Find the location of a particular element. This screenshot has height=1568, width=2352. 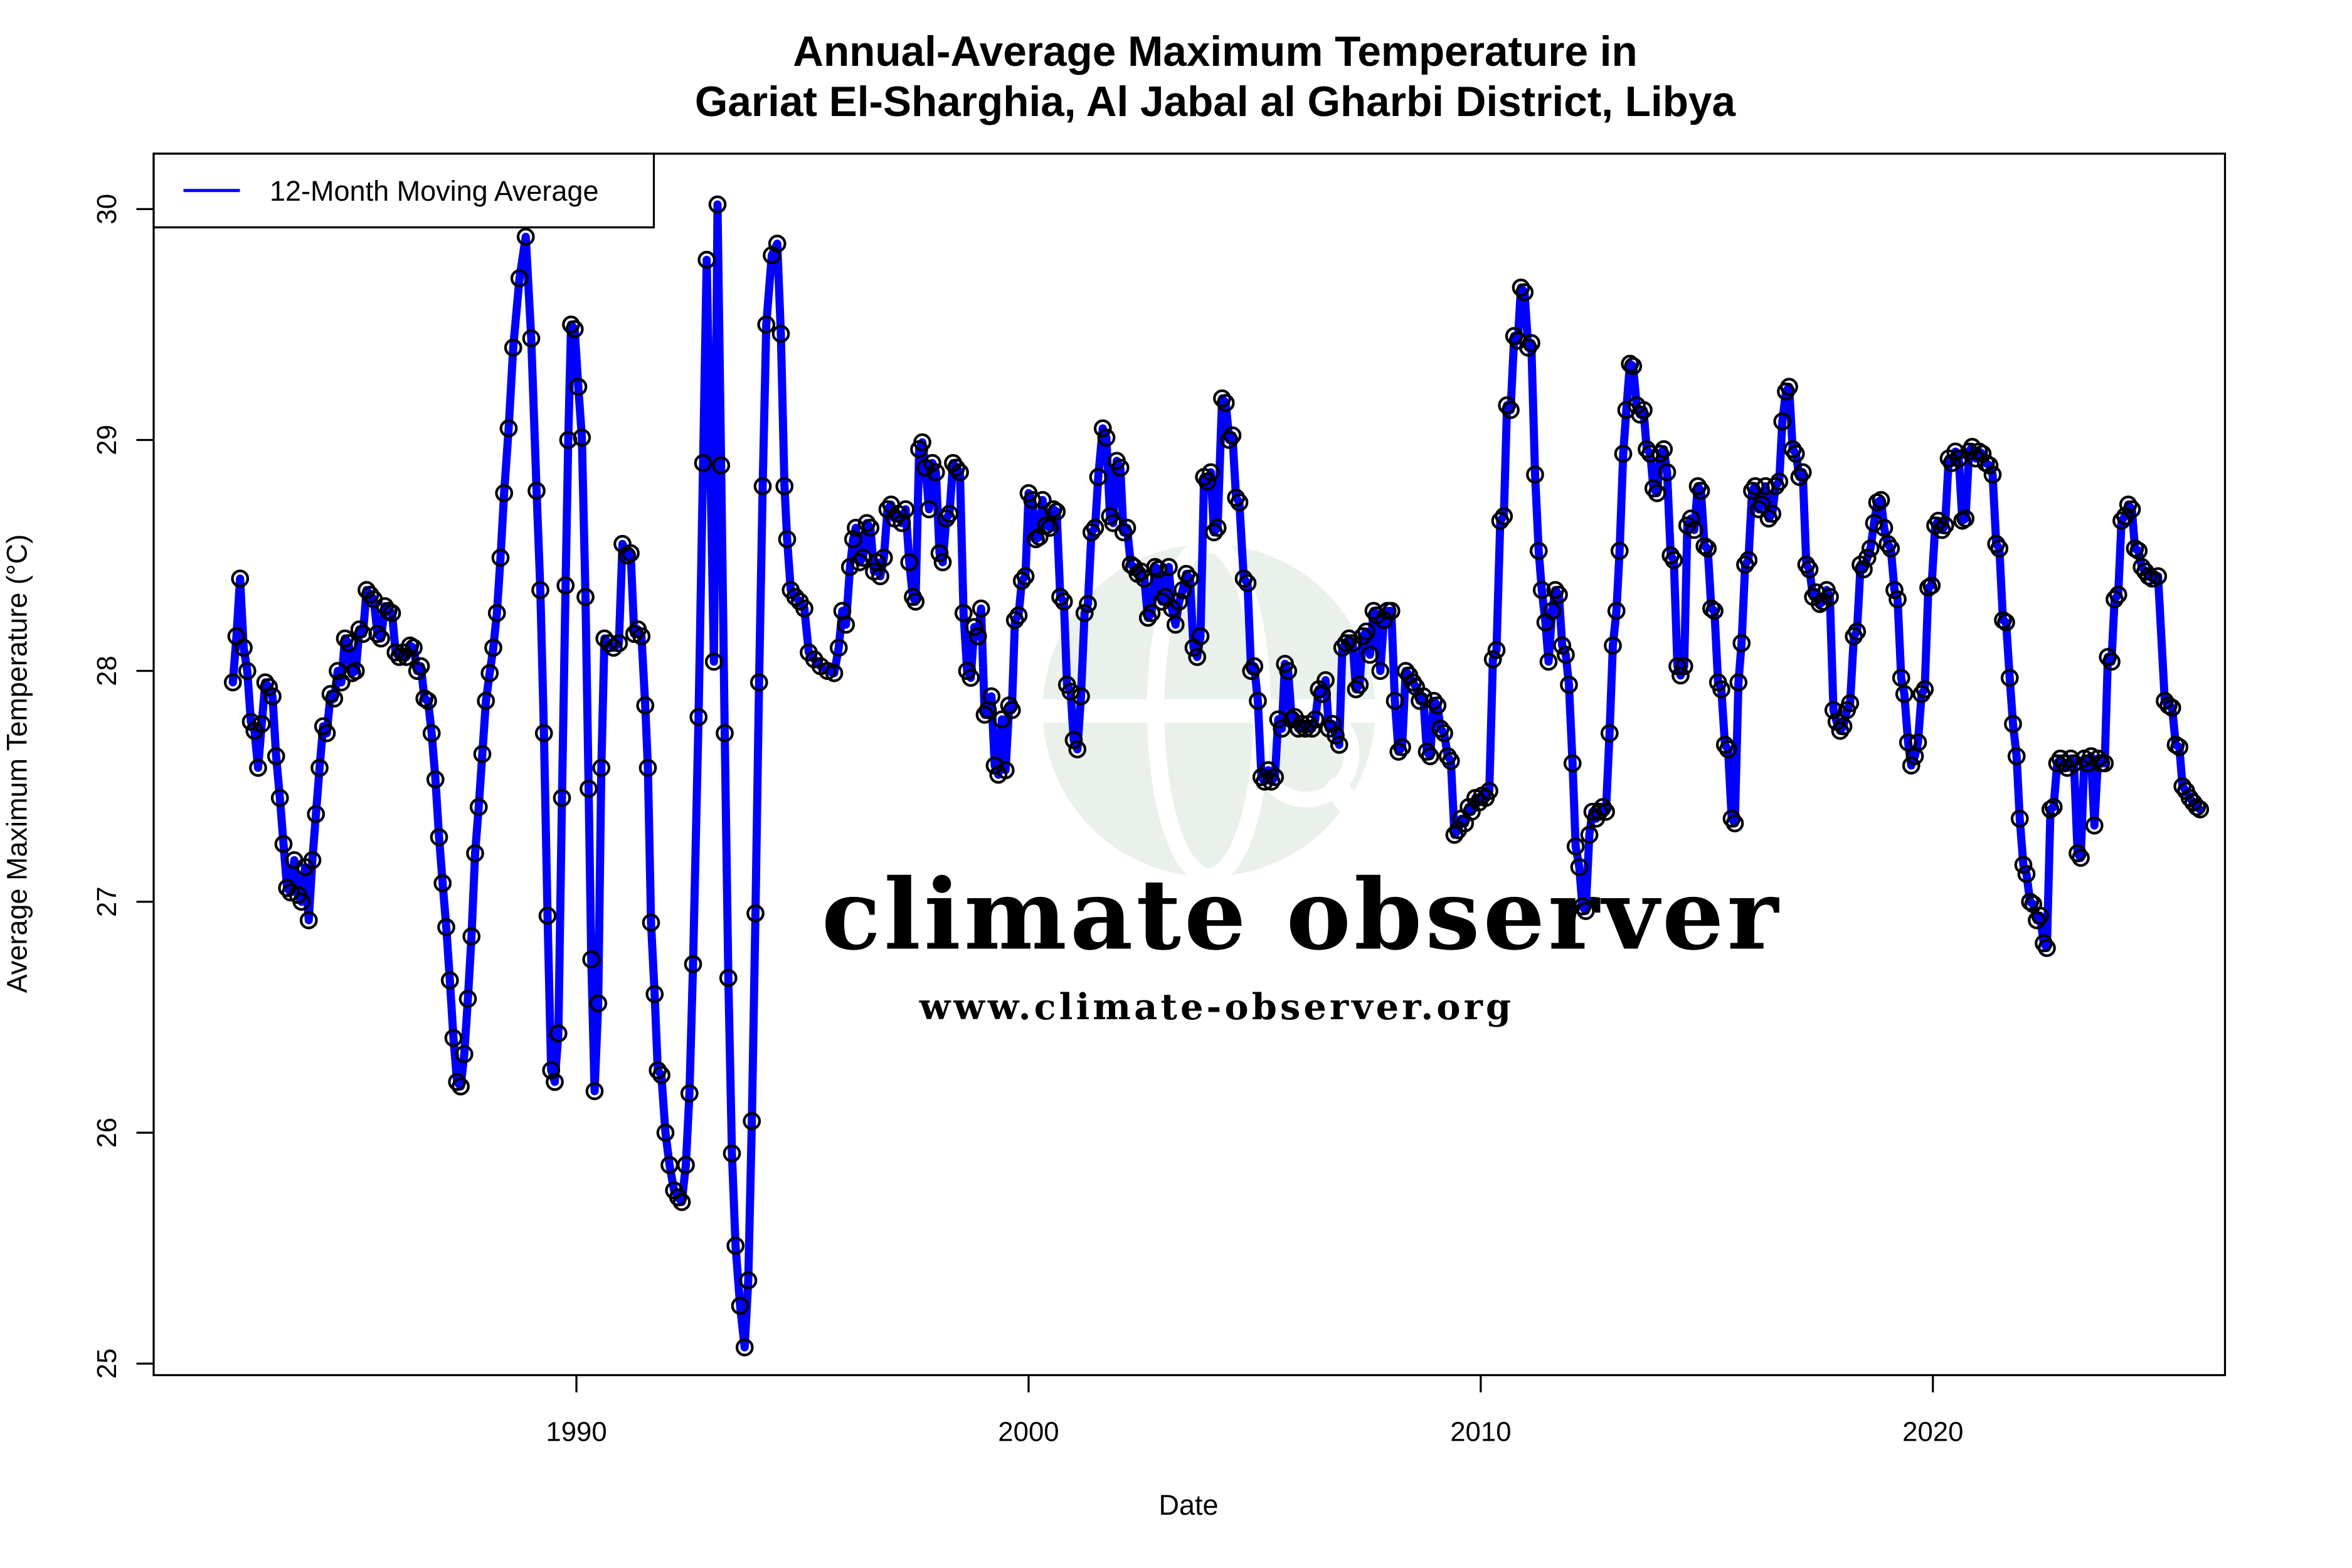

x-axis-title: Date is located at coordinates (1188, 1505).